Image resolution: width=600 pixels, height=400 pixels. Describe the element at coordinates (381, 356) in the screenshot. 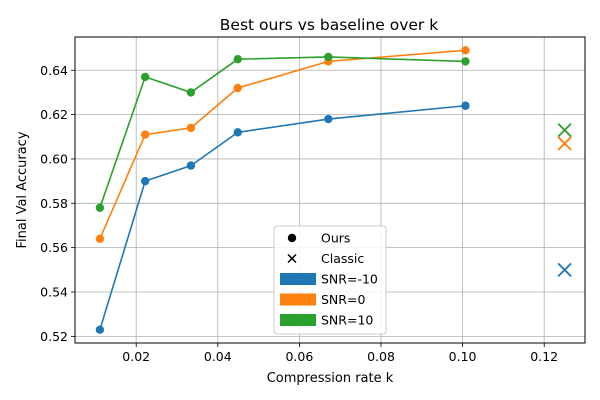

I see `x-tick-label: 0.08` at that location.